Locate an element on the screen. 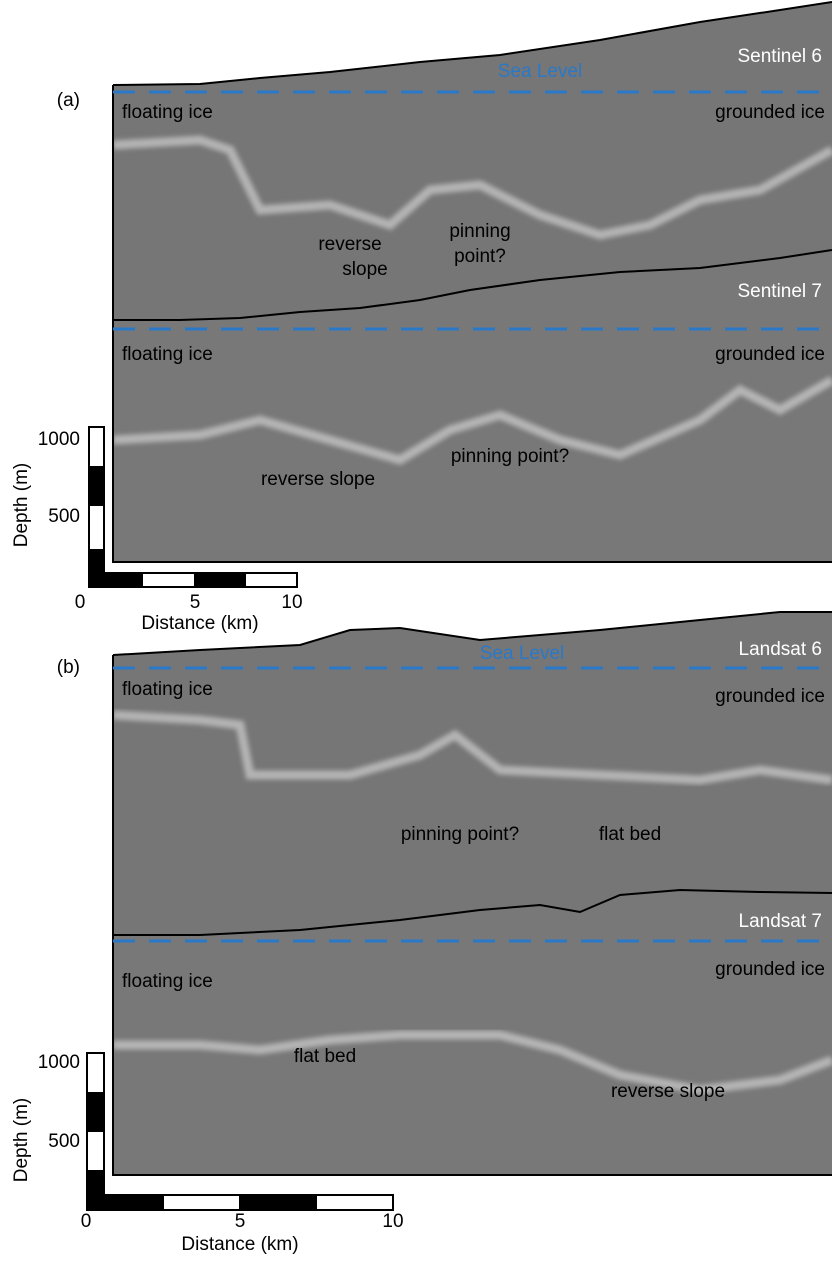 The height and width of the screenshot is (1283, 832). profile-name: Landsat 7 is located at coordinates (780, 921).